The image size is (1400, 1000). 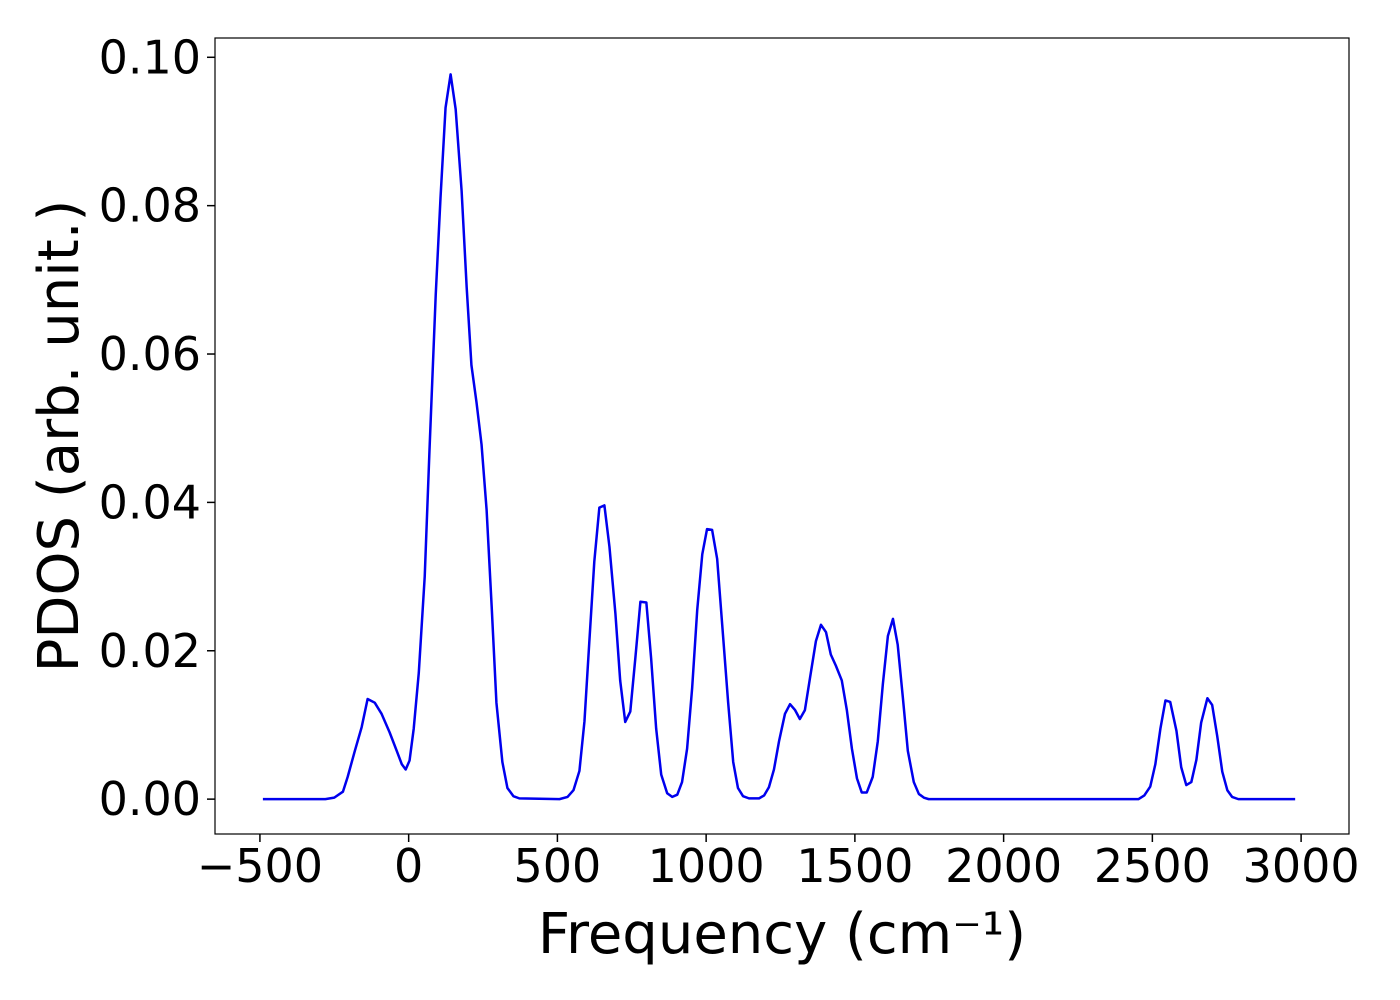 I want to click on x-axis-label: Frequency (cm⁻¹), so click(x=782, y=934).